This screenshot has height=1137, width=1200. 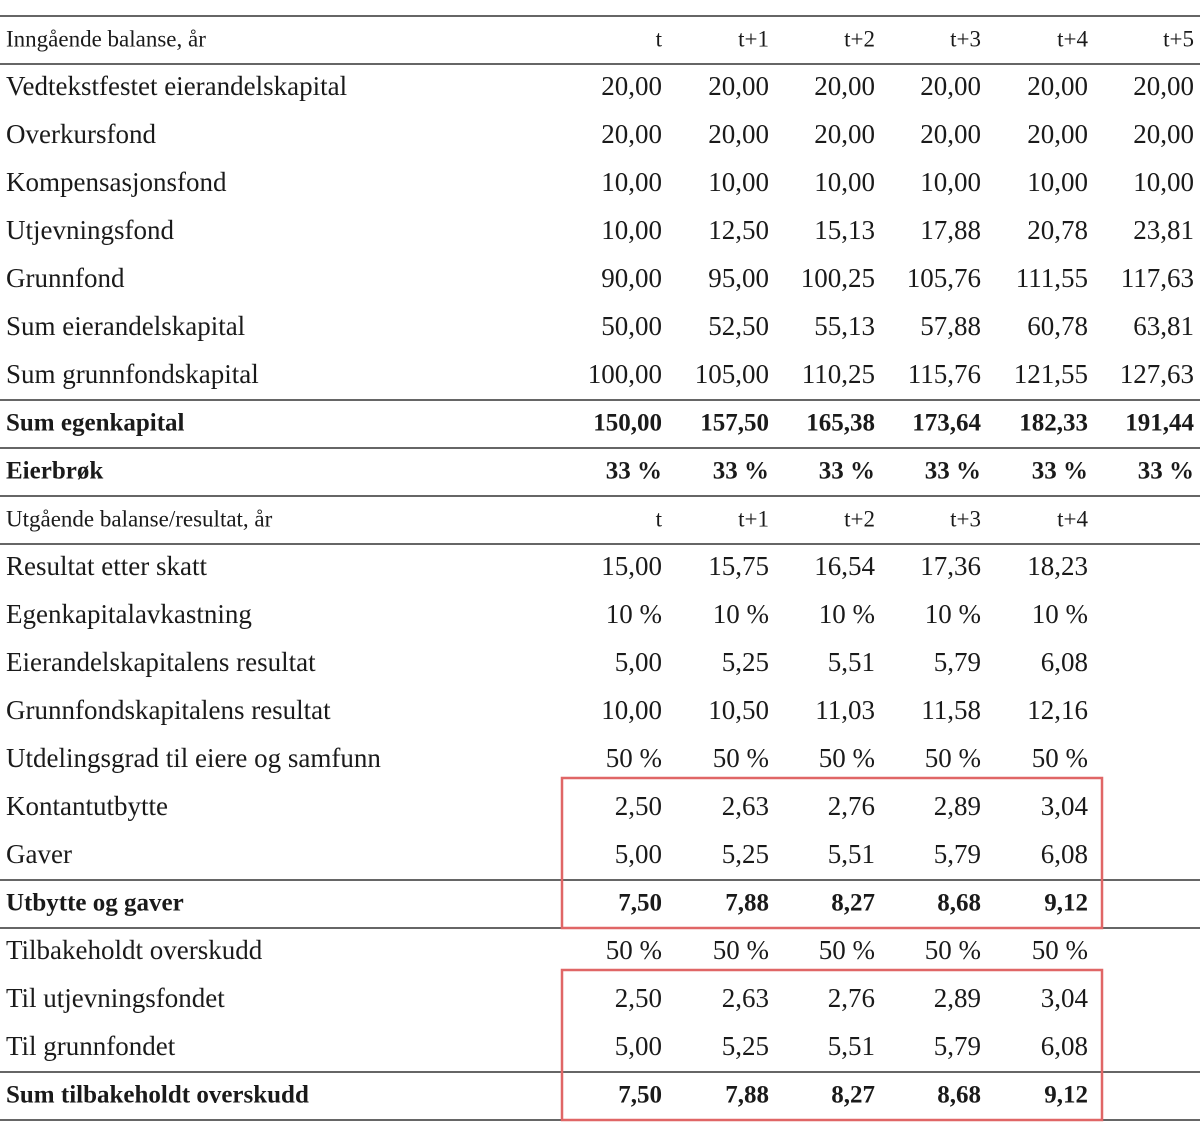 I want to click on row-label: Kontantutbytte, so click(x=87, y=806).